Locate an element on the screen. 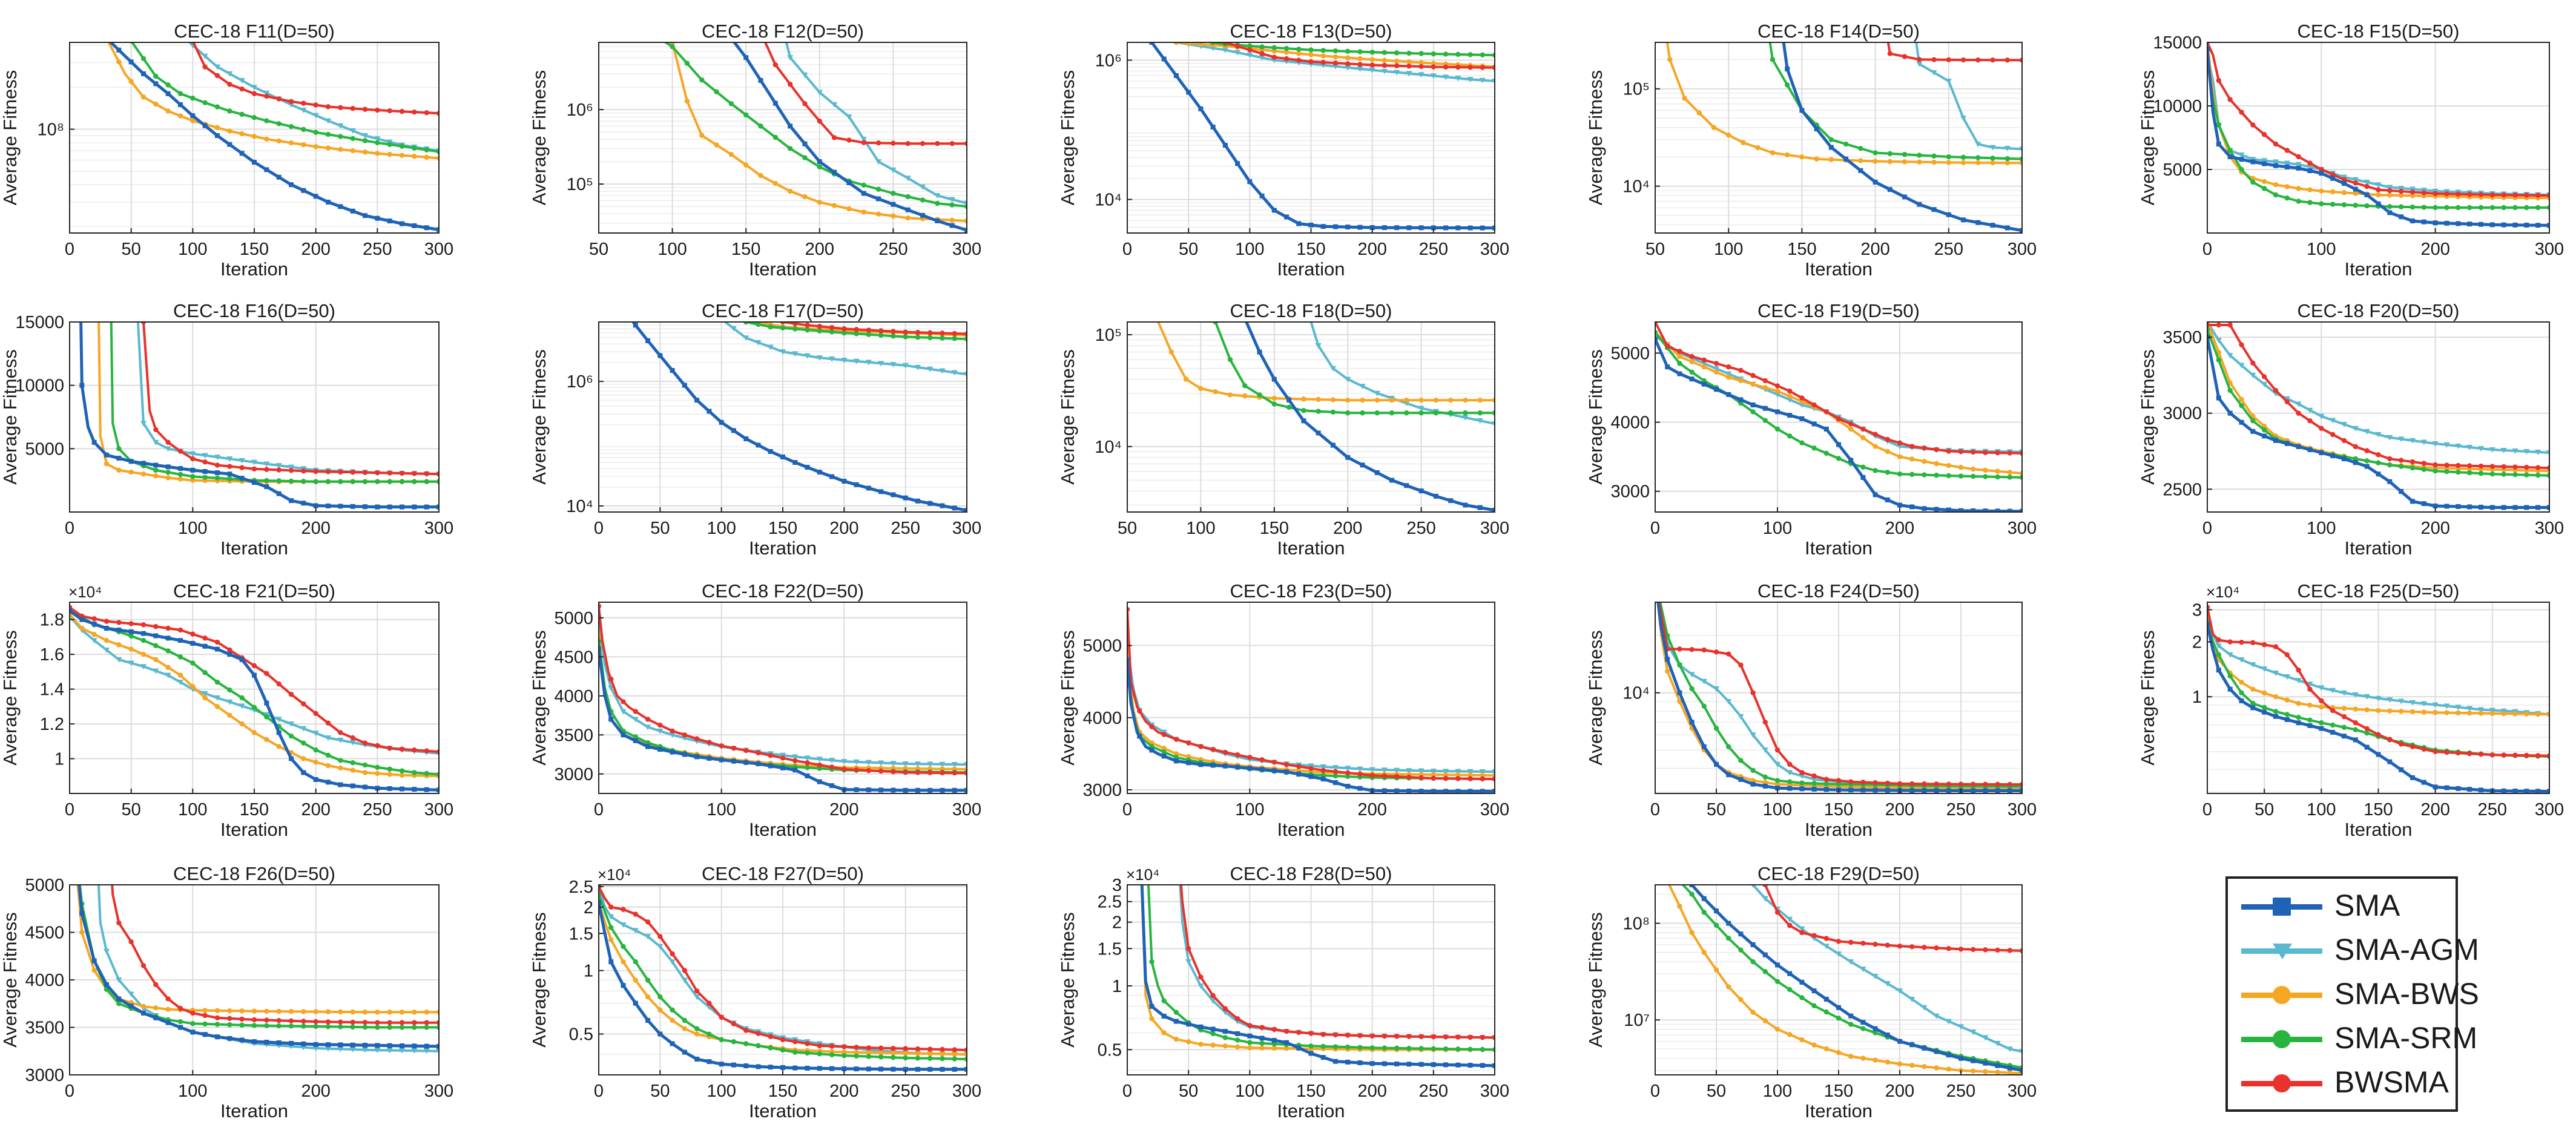  x-axis-label: Iteration is located at coordinates (1839, 1110).